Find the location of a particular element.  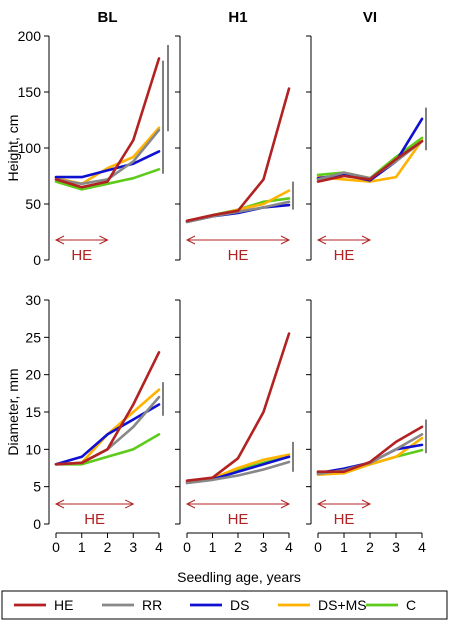

y-tick-label: 30 is located at coordinates (33, 300).